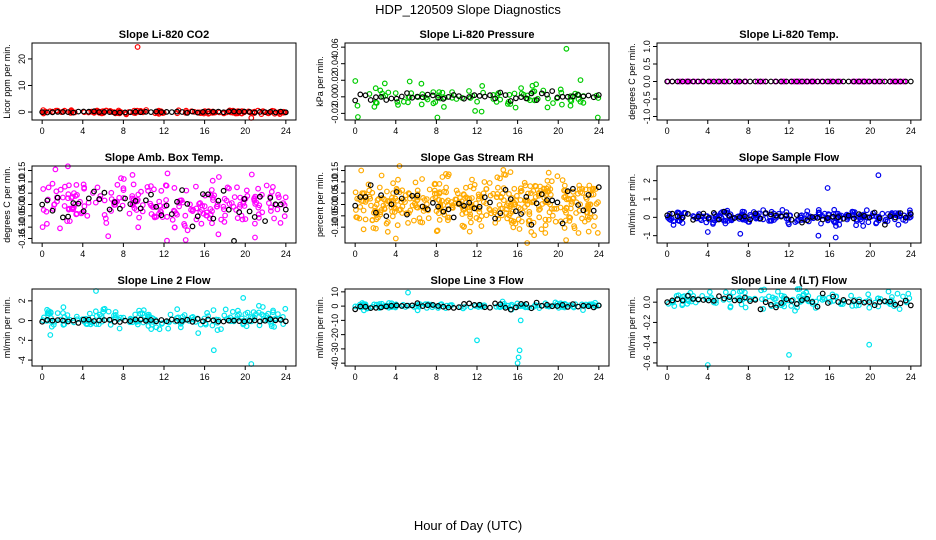  Describe the element at coordinates (205, 377) in the screenshot. I see `panel-7-xtick-label: 16` at that location.